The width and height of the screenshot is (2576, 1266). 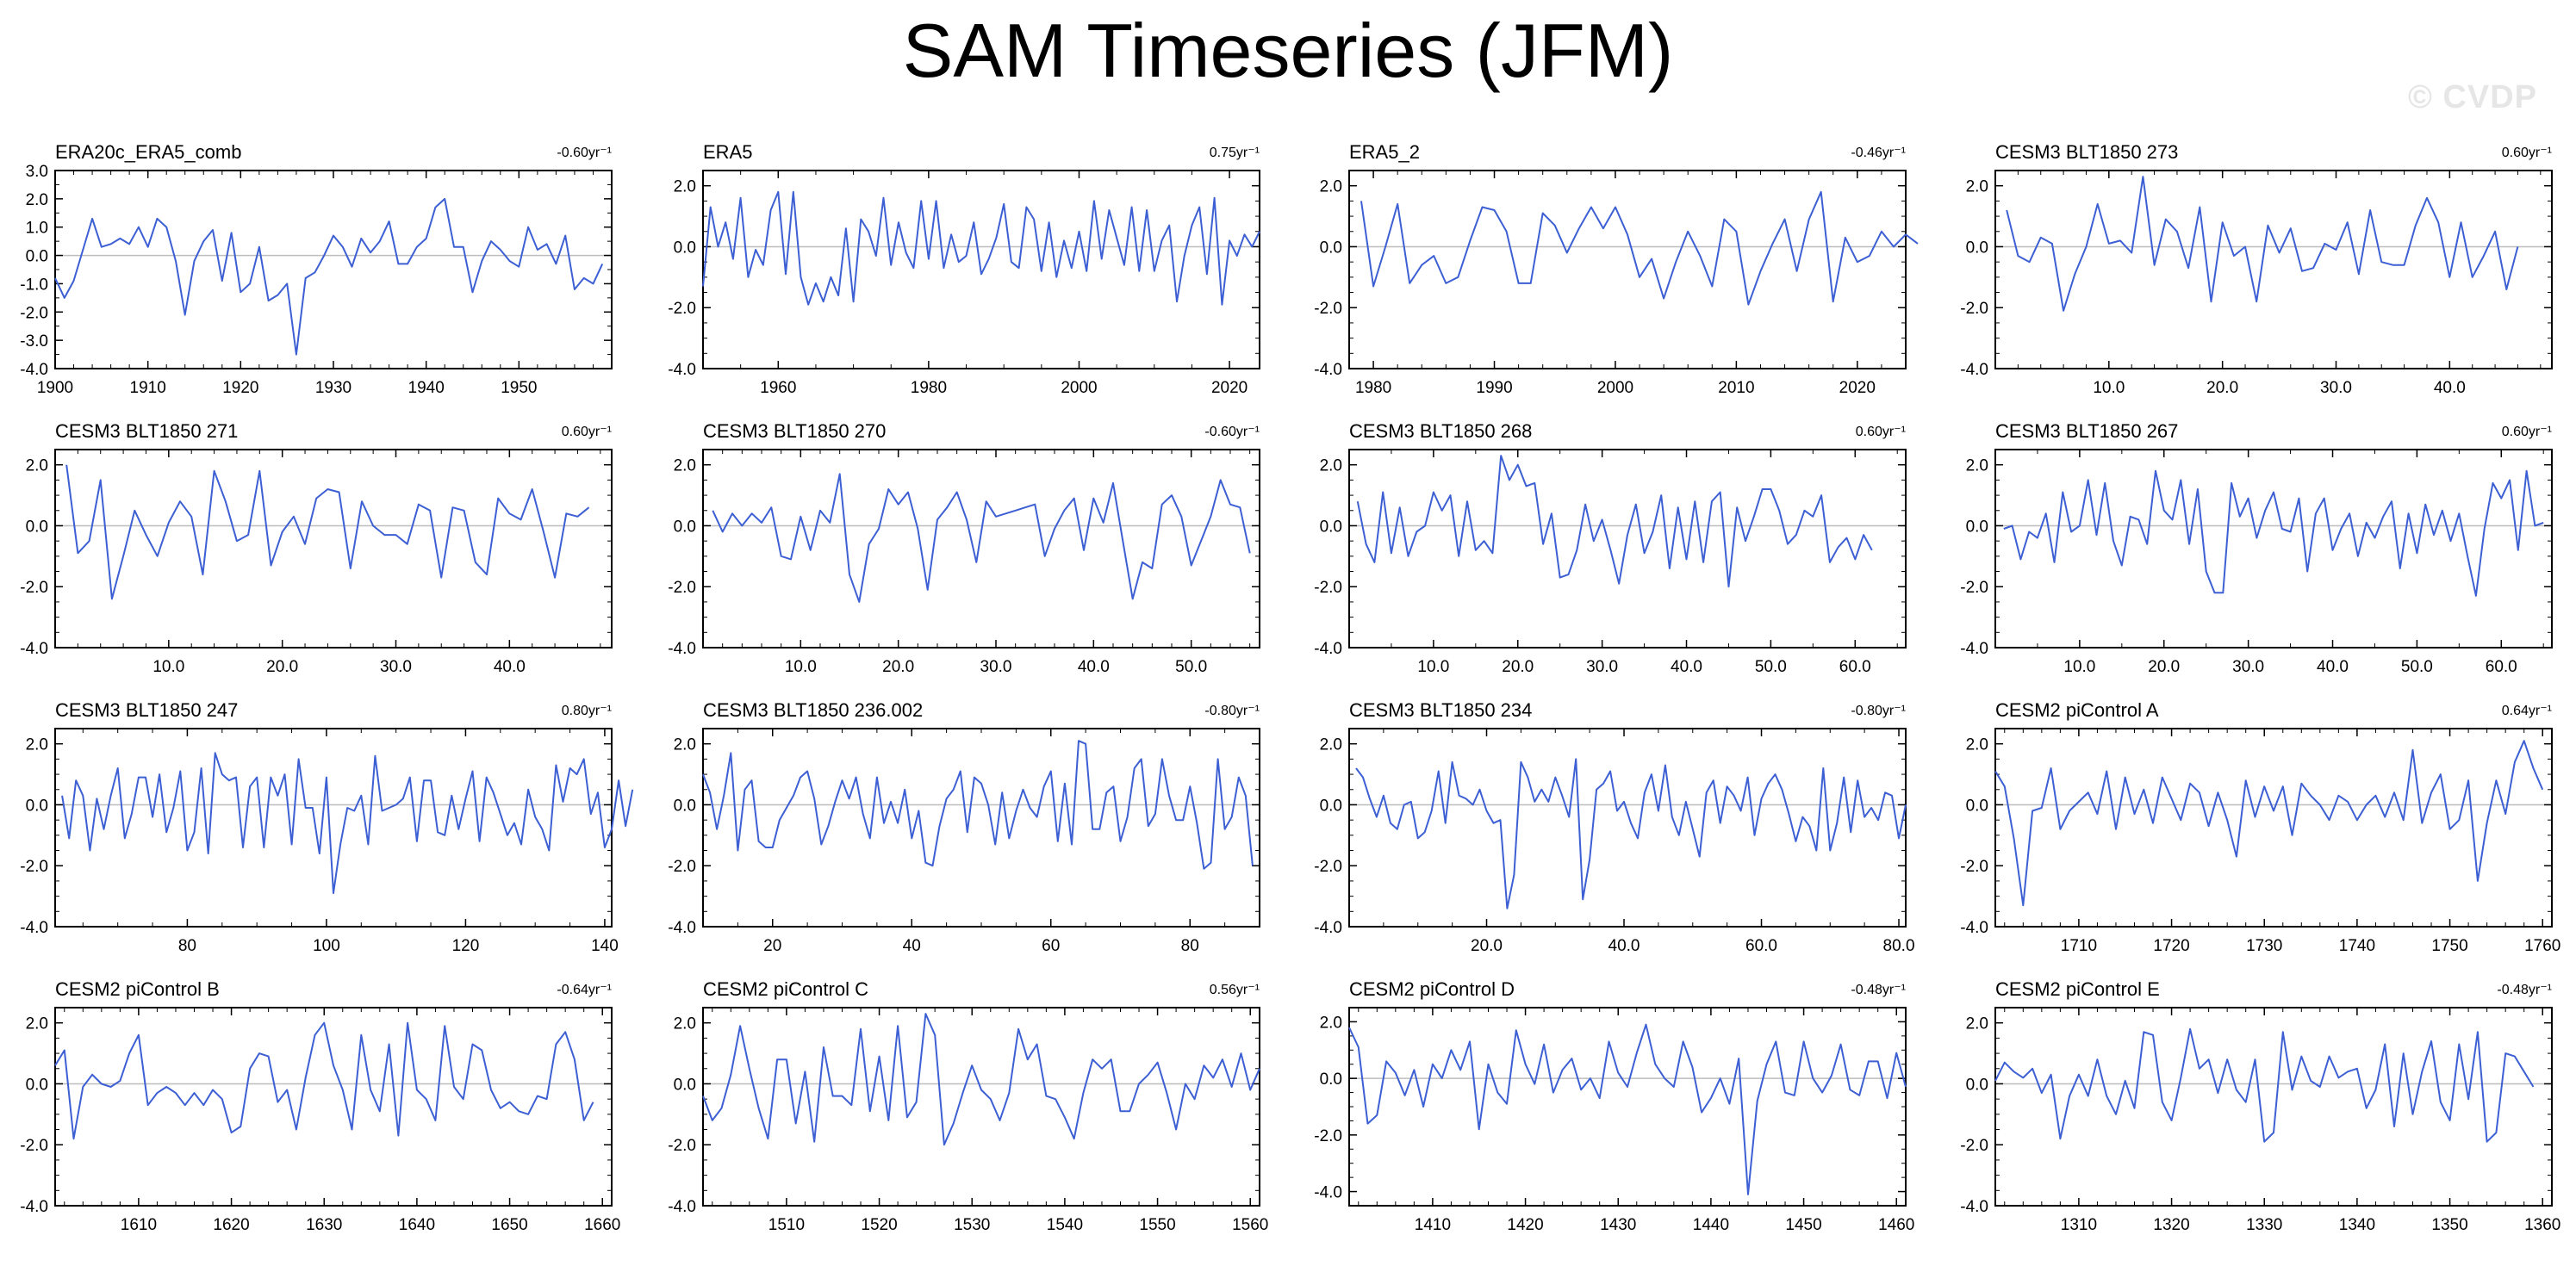 What do you see at coordinates (1761, 946) in the screenshot?
I see `x-tick-label: 60.0` at bounding box center [1761, 946].